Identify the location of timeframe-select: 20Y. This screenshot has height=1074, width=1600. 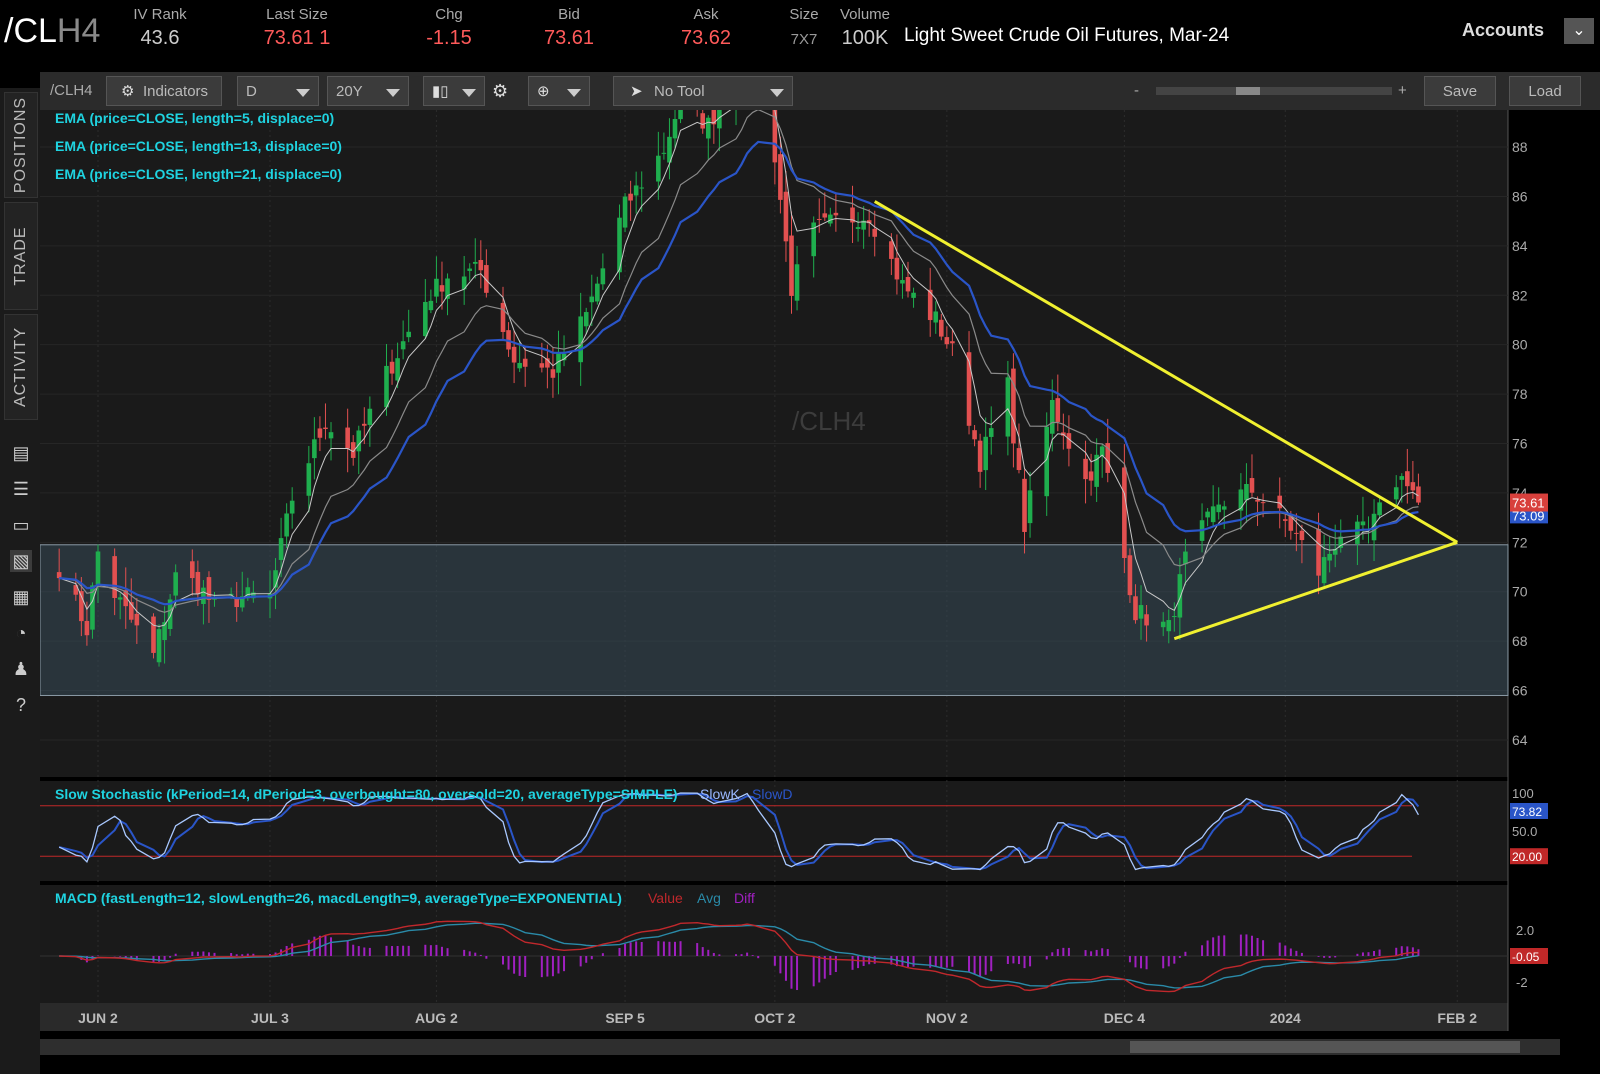
(368, 91).